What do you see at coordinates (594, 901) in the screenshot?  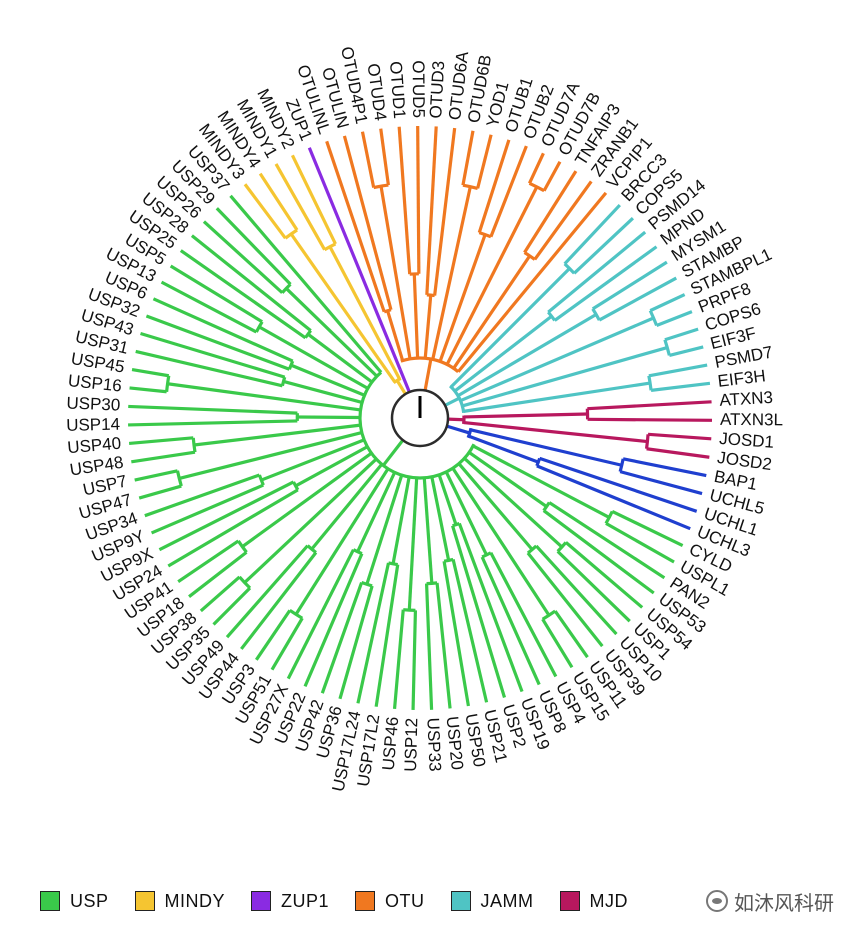 I see `legend-item-mjd: MJD` at bounding box center [594, 901].